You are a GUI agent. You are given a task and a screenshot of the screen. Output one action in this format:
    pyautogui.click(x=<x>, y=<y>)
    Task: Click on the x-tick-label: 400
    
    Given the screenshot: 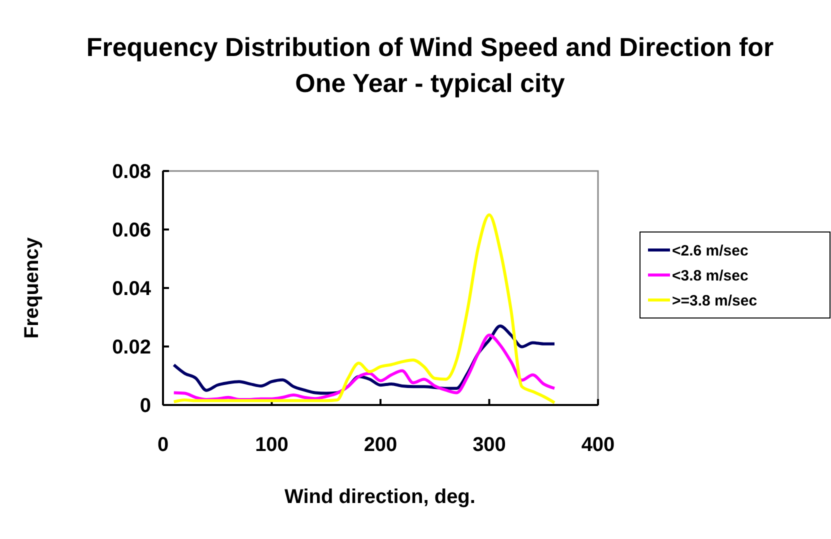 What is the action you would take?
    pyautogui.click(x=598, y=445)
    